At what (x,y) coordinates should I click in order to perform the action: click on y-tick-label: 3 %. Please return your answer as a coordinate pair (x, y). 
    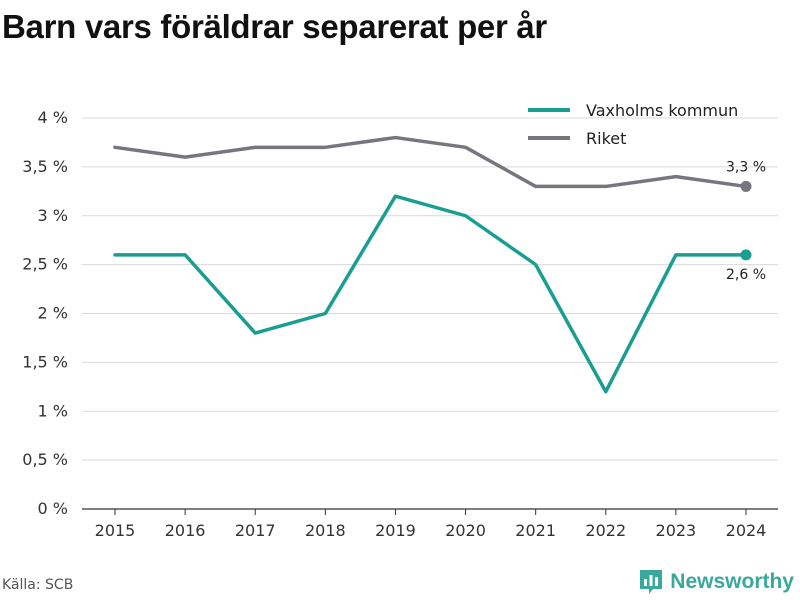
    Looking at the image, I should click on (53, 215).